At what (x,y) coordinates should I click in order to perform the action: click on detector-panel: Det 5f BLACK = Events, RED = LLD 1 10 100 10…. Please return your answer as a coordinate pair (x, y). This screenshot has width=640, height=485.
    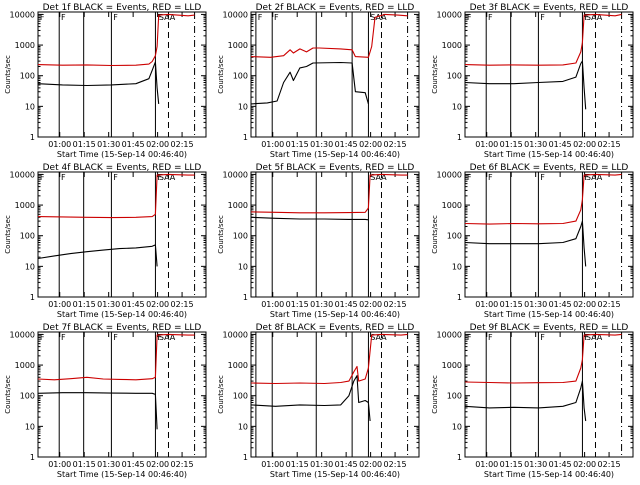
    Looking at the image, I should click on (318, 241).